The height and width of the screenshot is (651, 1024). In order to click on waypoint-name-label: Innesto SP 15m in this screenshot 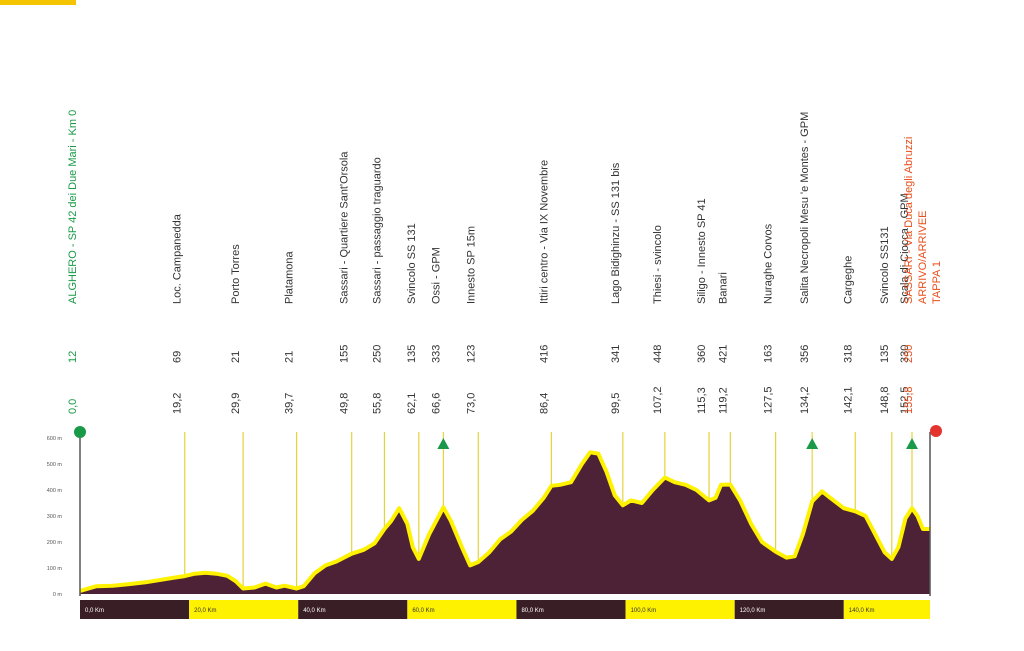, I will do `click(471, 265)`.